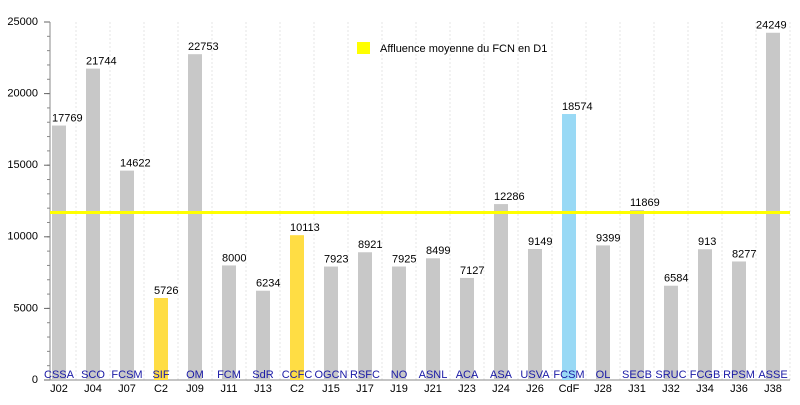 Image resolution: width=800 pixels, height=405 pixels. I want to click on team-label: OM, so click(195, 375).